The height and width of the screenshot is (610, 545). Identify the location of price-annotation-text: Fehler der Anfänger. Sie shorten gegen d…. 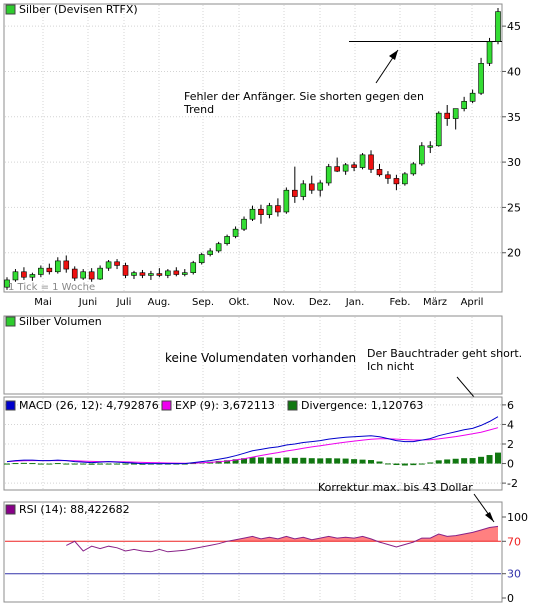
(305, 103).